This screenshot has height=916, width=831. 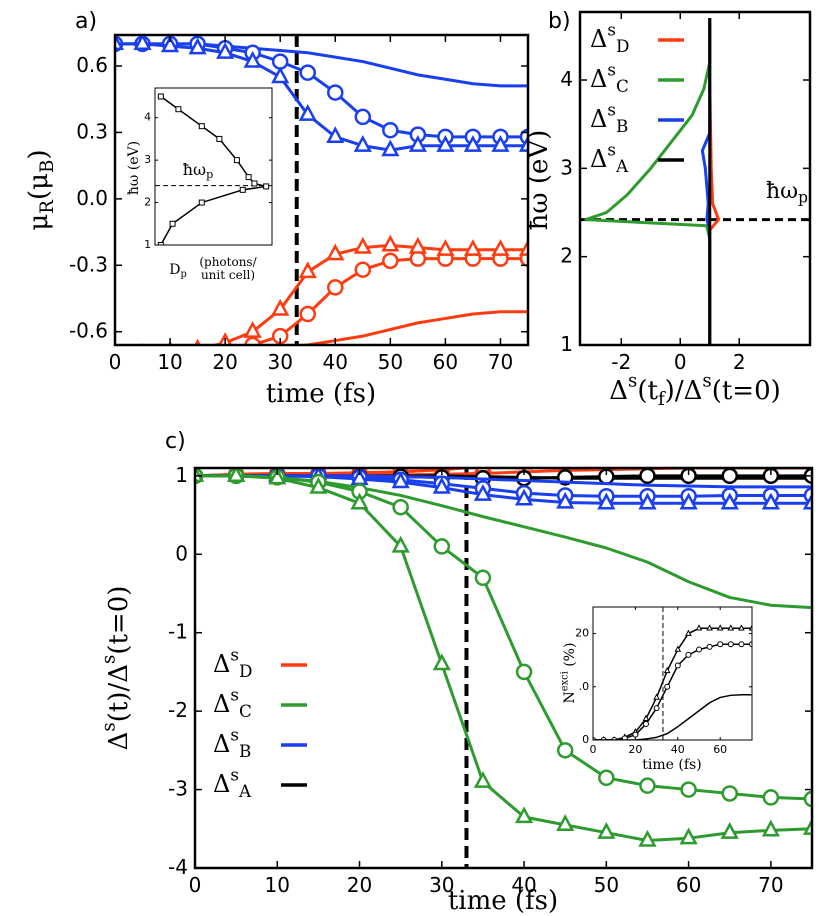 I want to click on y-tick-label: .0, so click(x=584, y=686).